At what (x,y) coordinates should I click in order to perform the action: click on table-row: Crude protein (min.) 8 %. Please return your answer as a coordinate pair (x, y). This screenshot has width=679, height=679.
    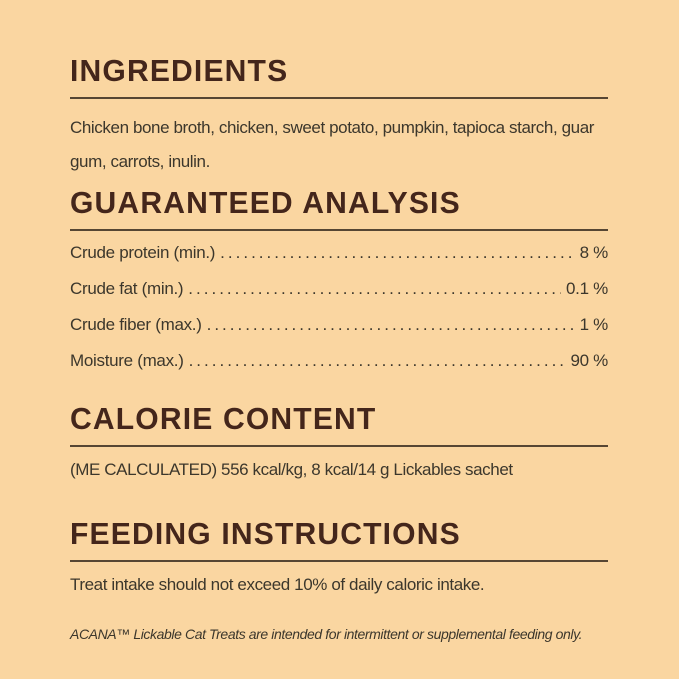
    Looking at the image, I should click on (339, 252).